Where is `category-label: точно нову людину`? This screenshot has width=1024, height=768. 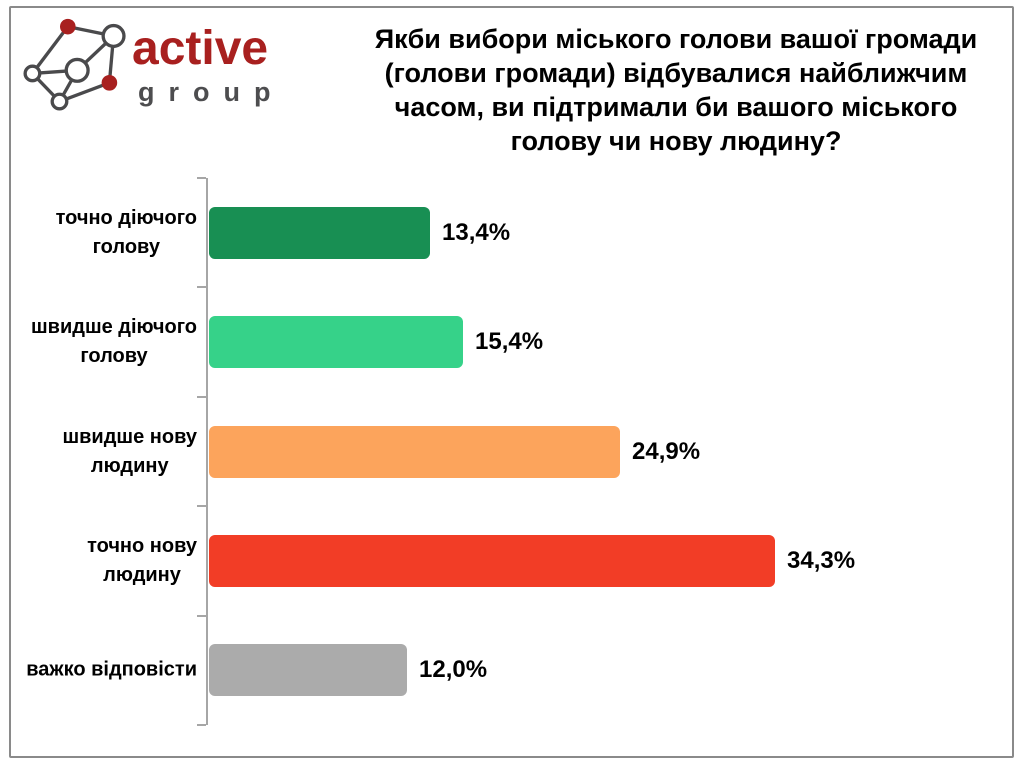 category-label: точно нову людину is located at coordinates (142, 561).